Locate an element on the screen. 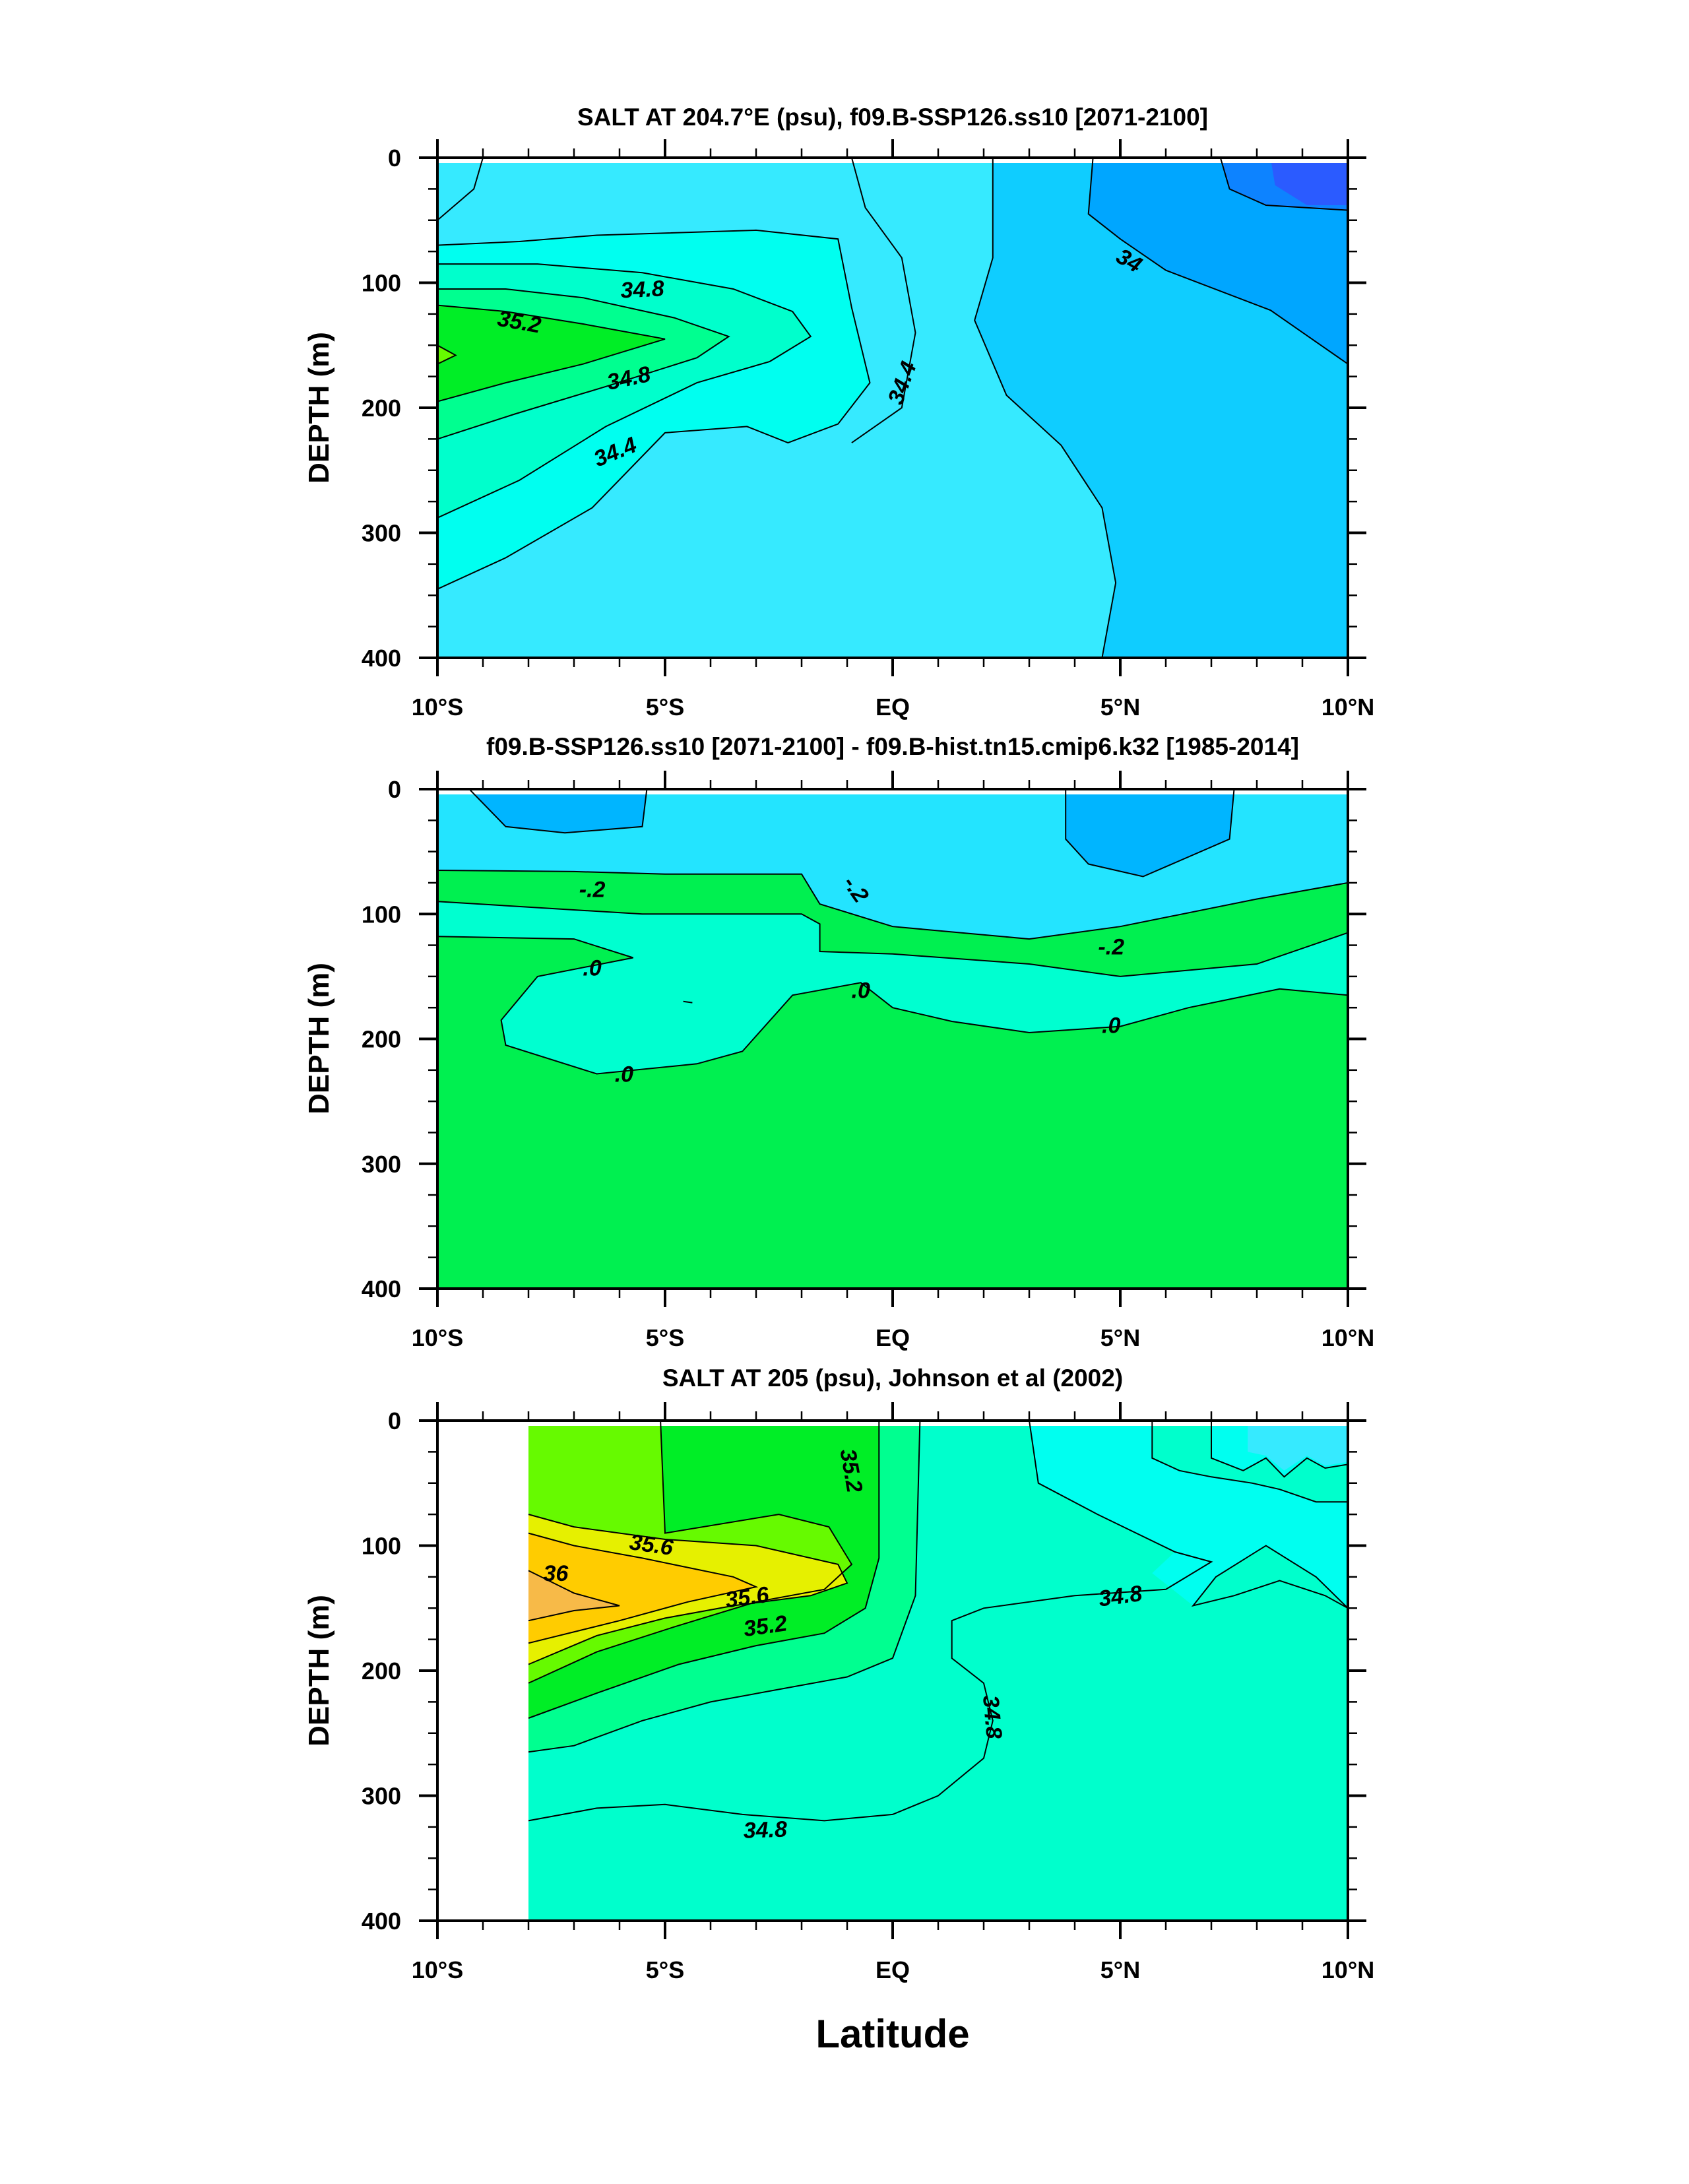  panel-1-plot-area: 34.835.234.834.434.434 is located at coordinates (892, 408).